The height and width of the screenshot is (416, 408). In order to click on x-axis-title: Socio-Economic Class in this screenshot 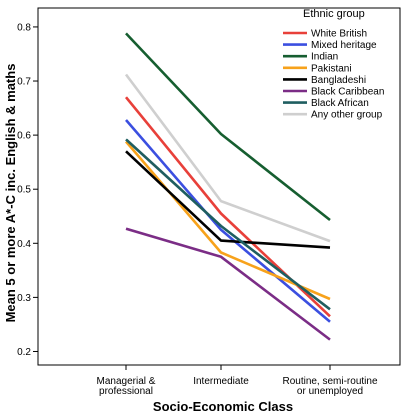, I will do `click(223, 406)`.